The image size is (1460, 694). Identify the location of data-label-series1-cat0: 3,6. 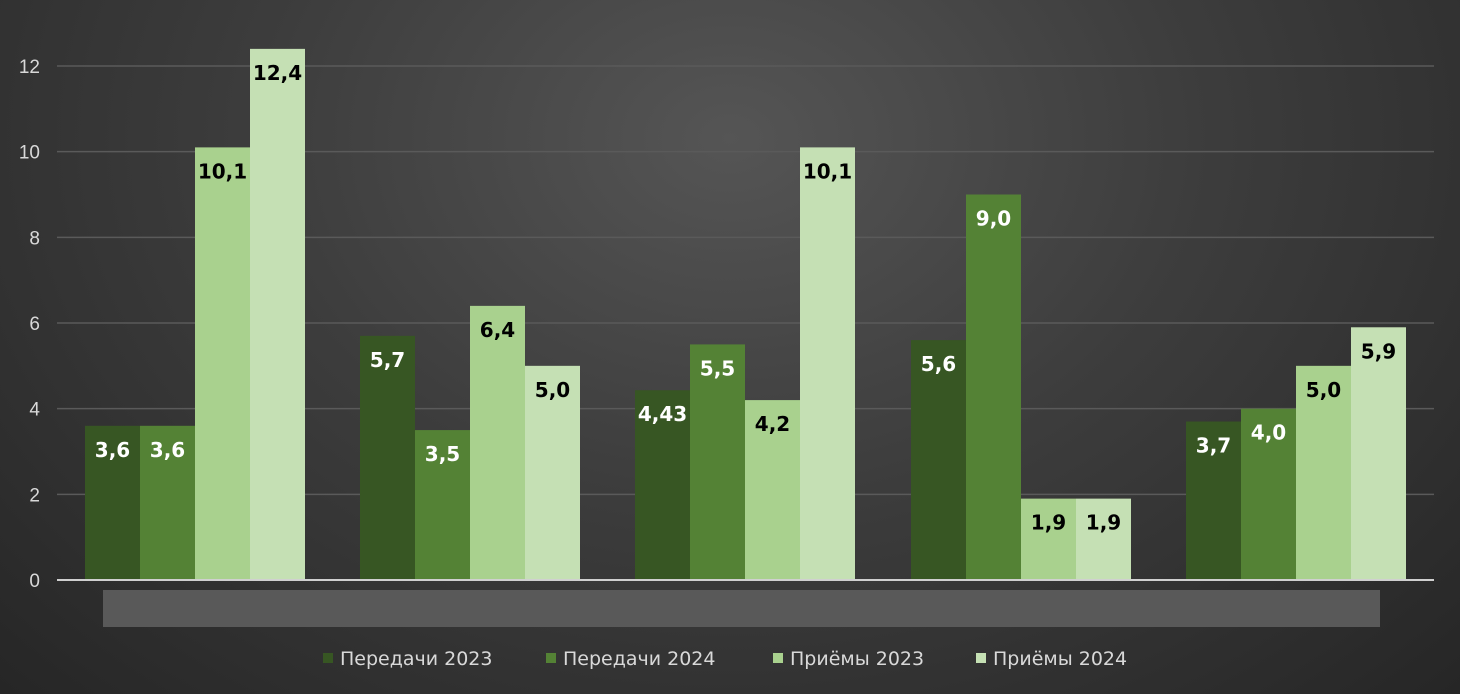
(167, 450).